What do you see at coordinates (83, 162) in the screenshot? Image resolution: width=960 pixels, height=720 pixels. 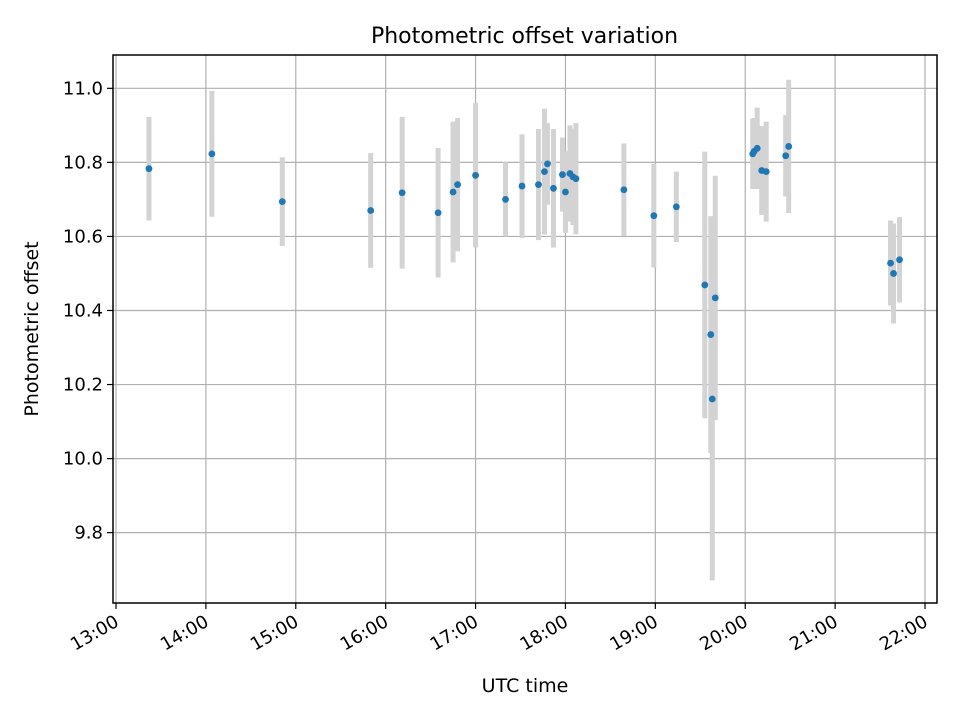 I see `y-tick-label: 10.8` at bounding box center [83, 162].